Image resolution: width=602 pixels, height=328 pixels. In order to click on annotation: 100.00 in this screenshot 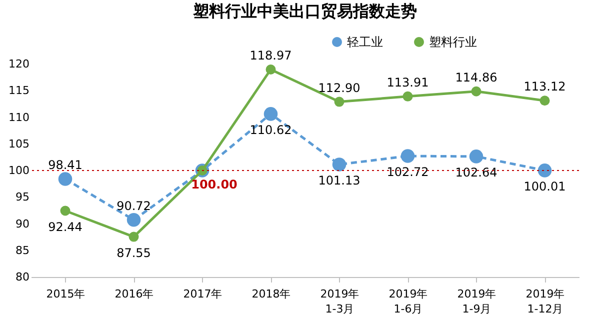, I will do `click(214, 185)`.